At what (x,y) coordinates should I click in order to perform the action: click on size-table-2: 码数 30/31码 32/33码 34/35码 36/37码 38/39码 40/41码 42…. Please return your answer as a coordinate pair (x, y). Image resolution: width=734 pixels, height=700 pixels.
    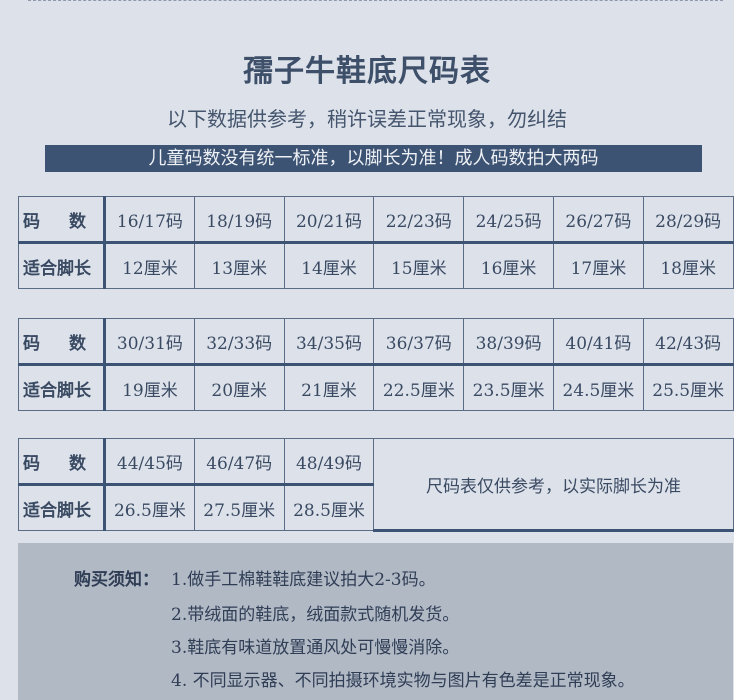
    Looking at the image, I should click on (376, 364).